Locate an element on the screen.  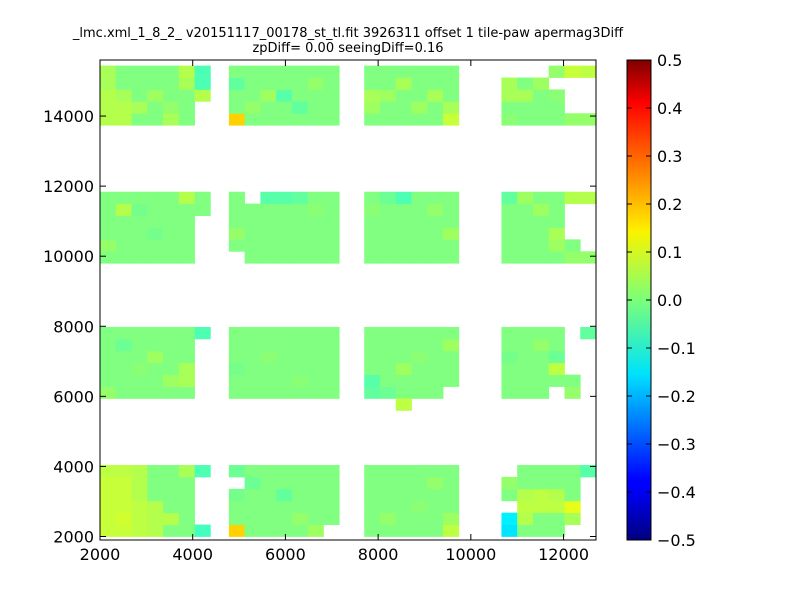
y-tick-label: 6000 is located at coordinates (73, 396).